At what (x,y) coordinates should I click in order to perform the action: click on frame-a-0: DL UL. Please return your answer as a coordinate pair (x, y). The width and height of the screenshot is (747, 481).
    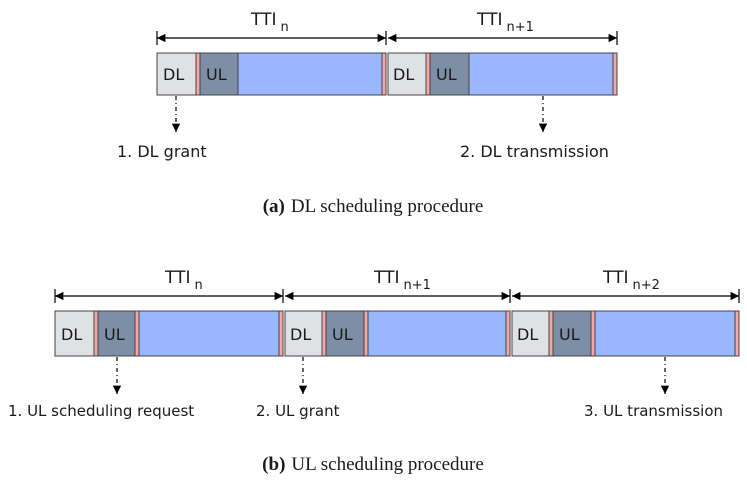
    Looking at the image, I should click on (271, 74).